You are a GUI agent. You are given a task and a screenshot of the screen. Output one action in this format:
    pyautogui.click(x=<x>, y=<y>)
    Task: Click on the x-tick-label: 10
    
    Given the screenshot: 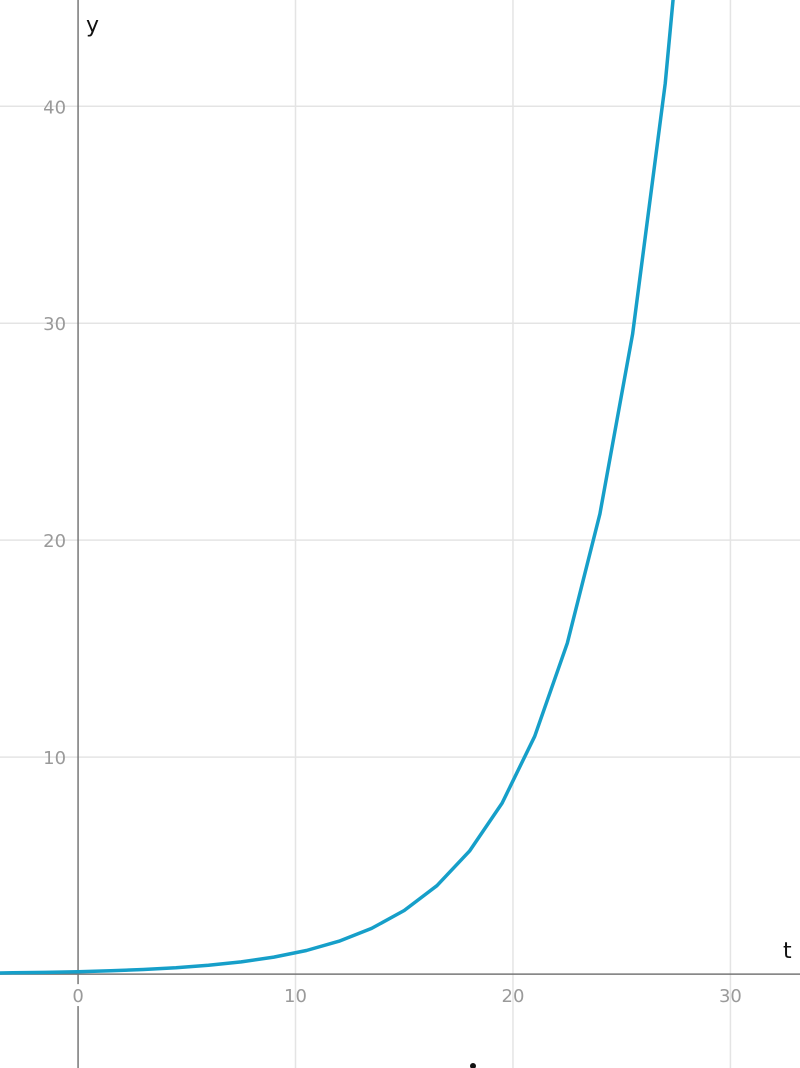 What is the action you would take?
    pyautogui.click(x=295, y=996)
    